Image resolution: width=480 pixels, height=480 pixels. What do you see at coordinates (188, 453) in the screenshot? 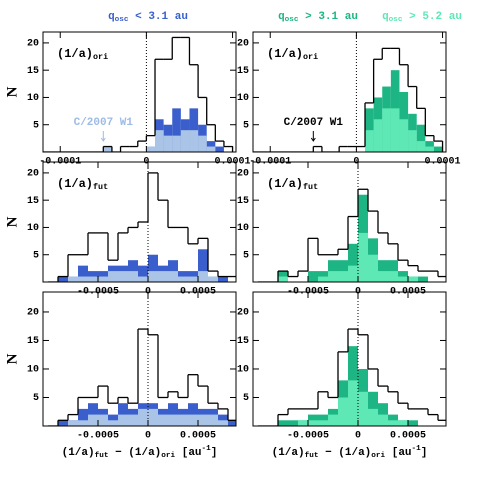
I see `x-axis-label-part: [au` at bounding box center [188, 453].